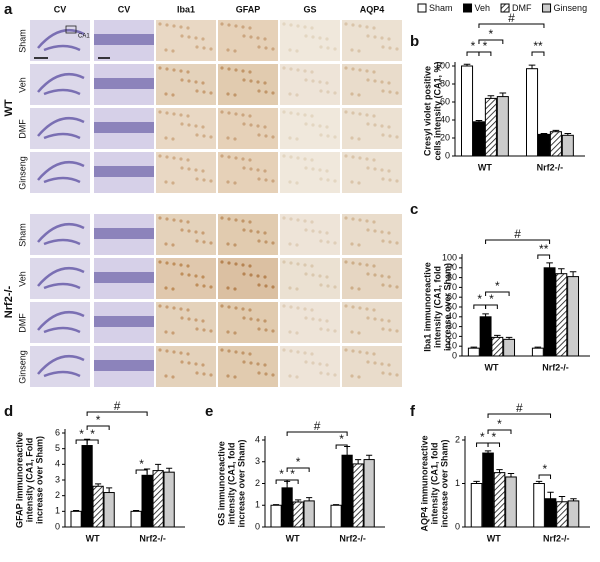 The image size is (600, 562). I want to click on cell-layer, so click(124, 171).